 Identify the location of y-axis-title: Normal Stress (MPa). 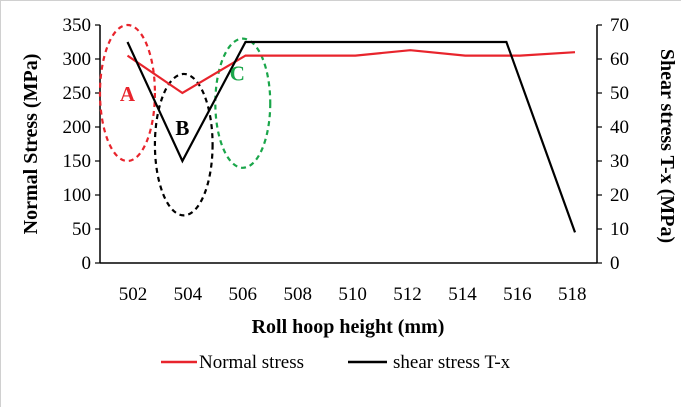
(31, 144).